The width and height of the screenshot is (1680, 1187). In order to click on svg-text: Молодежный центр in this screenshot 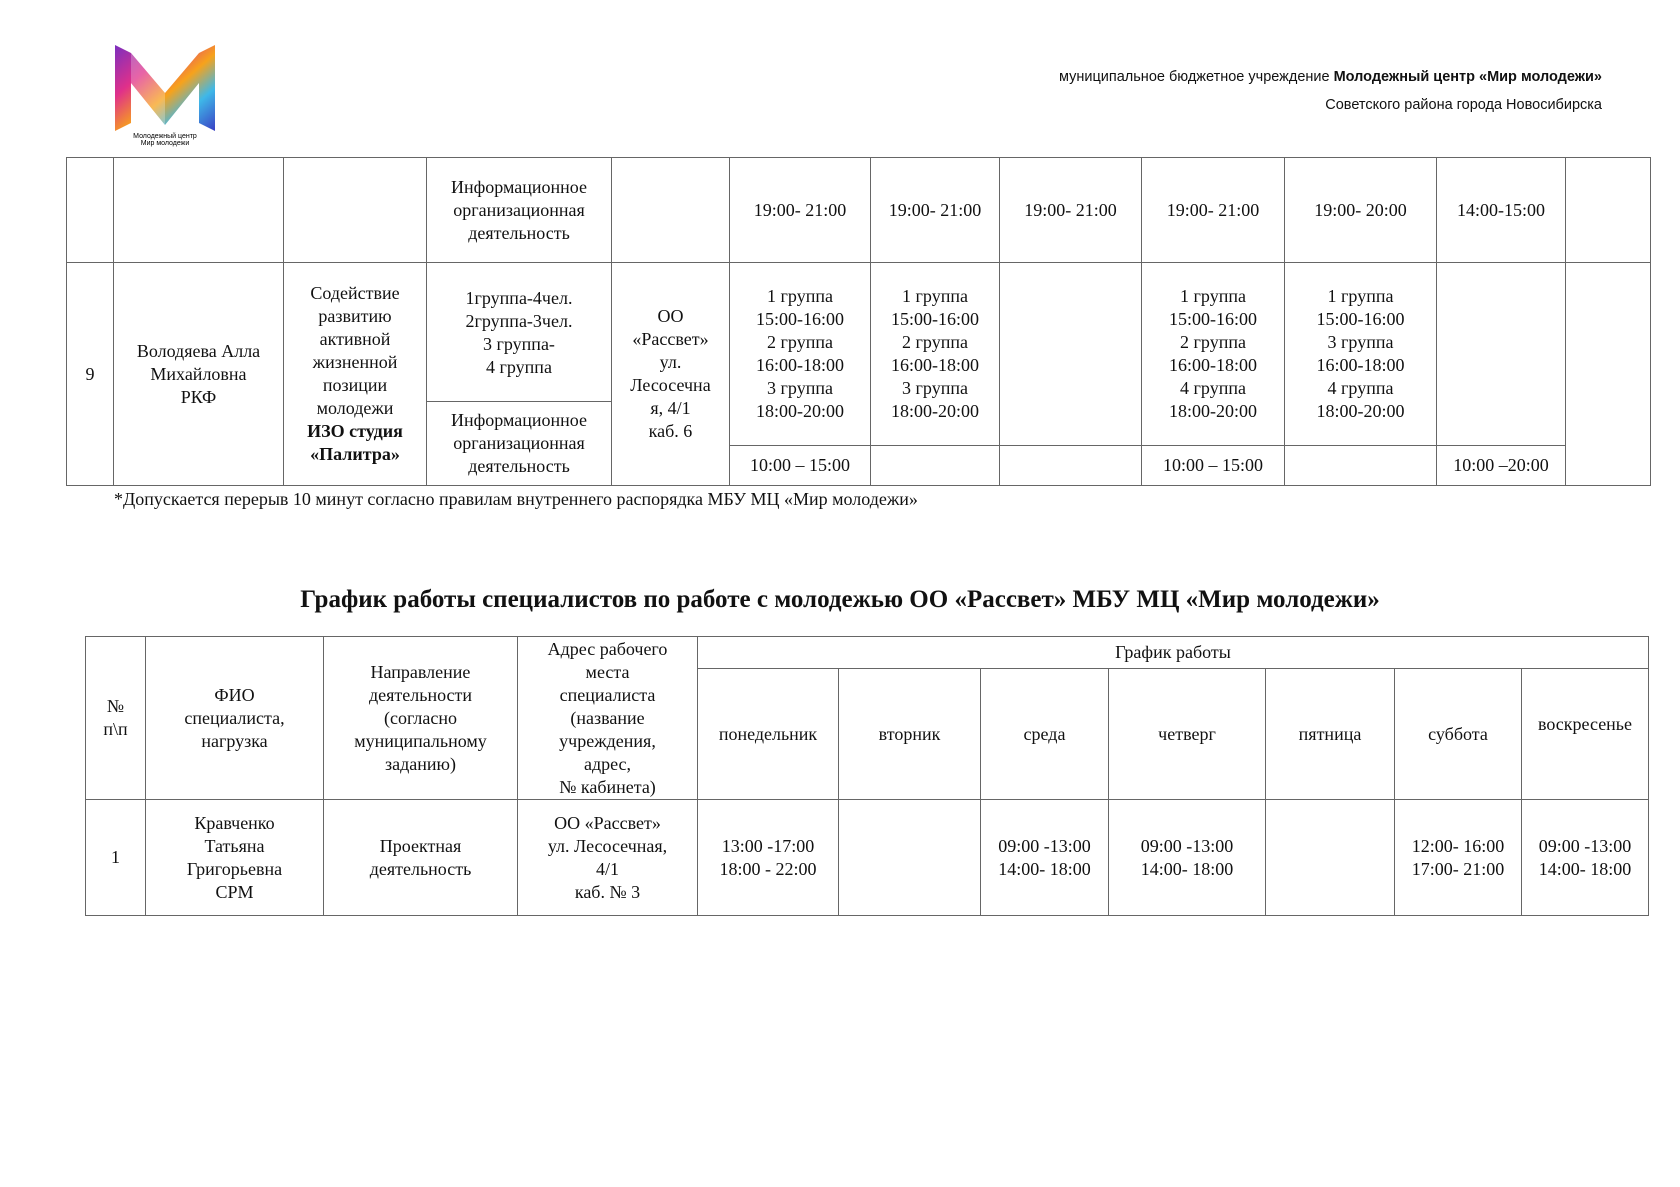, I will do `click(165, 136)`.